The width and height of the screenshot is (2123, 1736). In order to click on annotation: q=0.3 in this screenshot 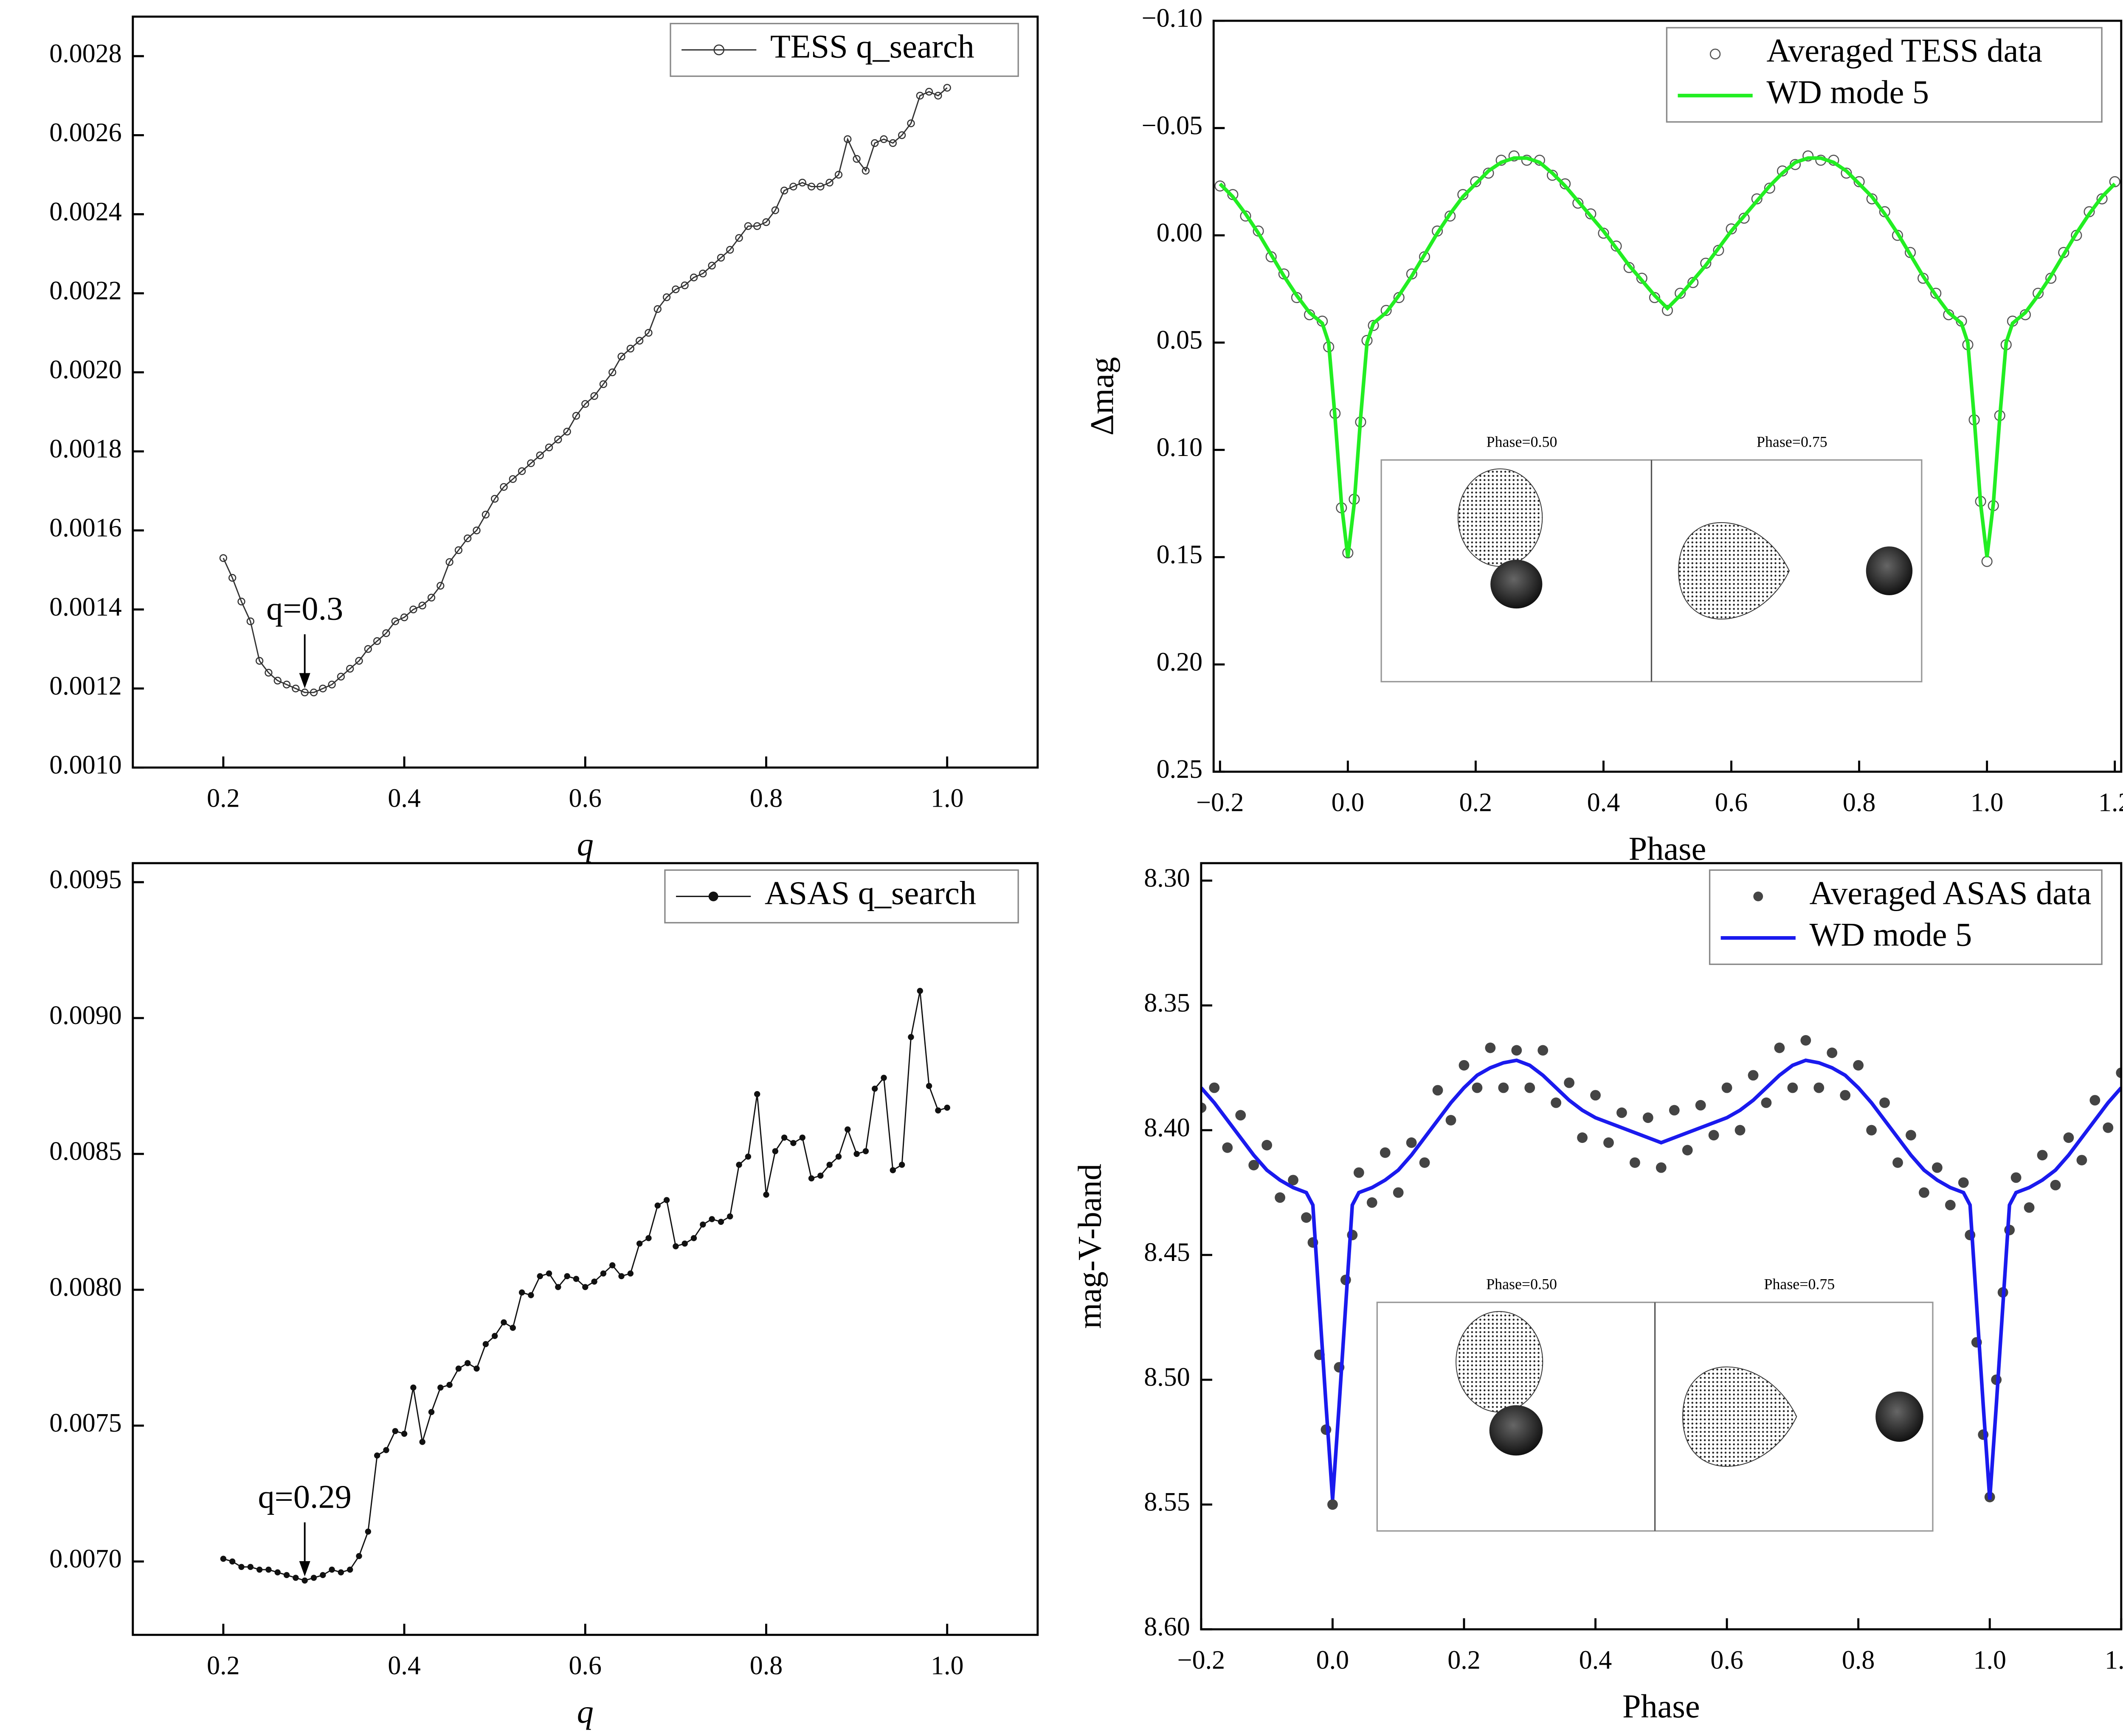, I will do `click(304, 609)`.